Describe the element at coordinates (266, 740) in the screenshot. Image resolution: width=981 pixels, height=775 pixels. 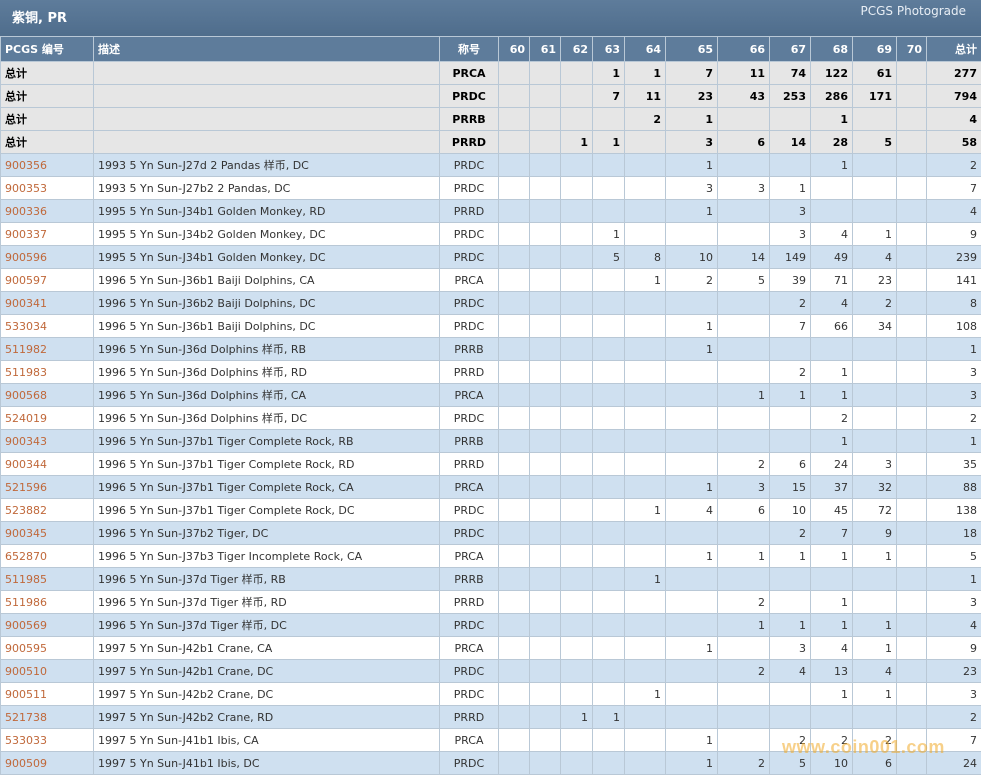
I see `description-cell: 1997 5 Yn Sun-J41b1 Ibis, CA` at that location.